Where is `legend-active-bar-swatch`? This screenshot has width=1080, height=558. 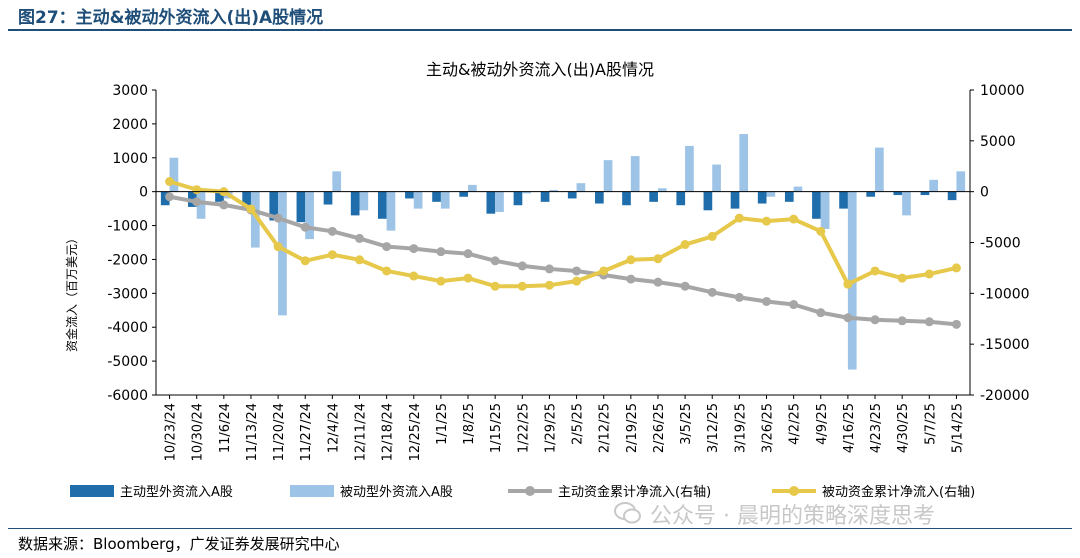
legend-active-bar-swatch is located at coordinates (92, 491).